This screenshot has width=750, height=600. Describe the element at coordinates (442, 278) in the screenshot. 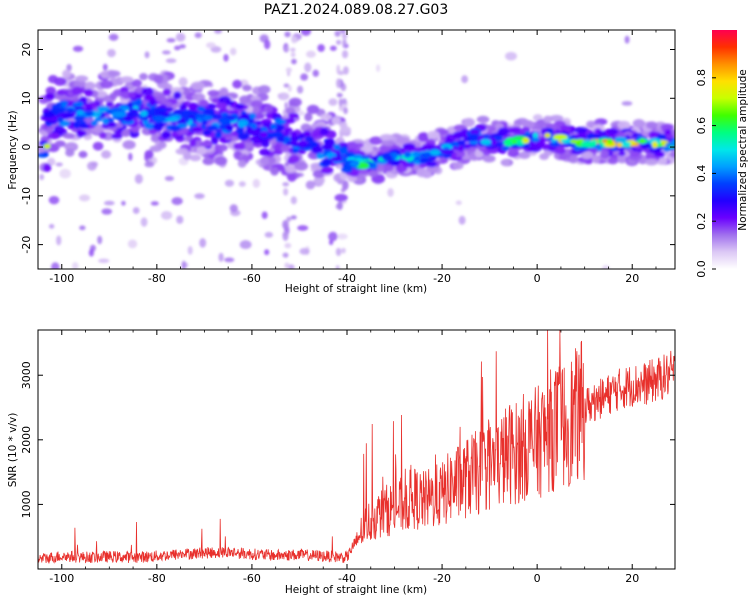

I see `x-tick-label: -20` at that location.